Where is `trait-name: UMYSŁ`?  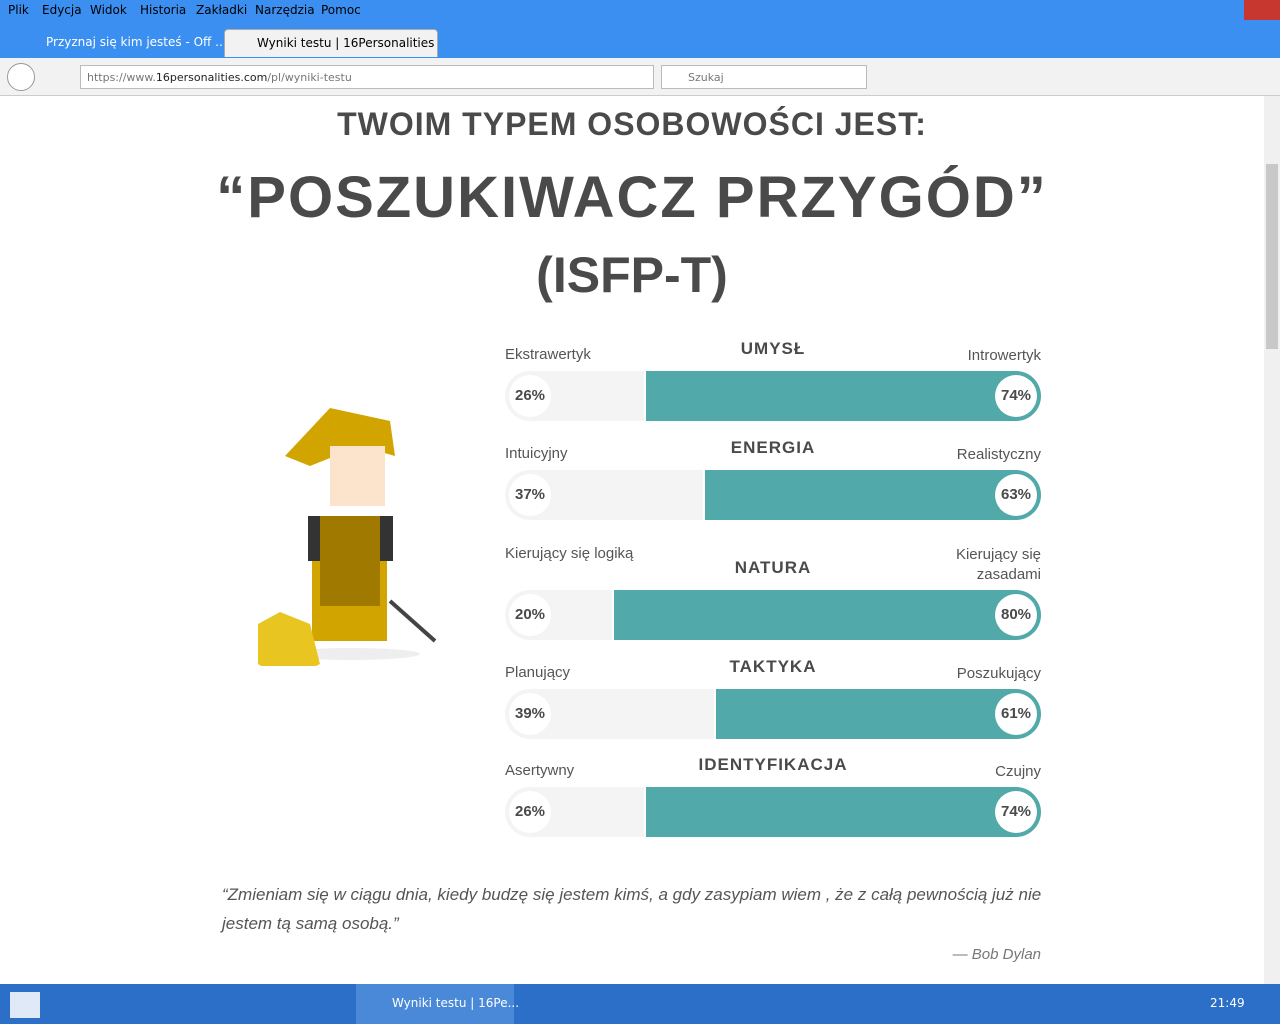 trait-name: UMYSŁ is located at coordinates (773, 348).